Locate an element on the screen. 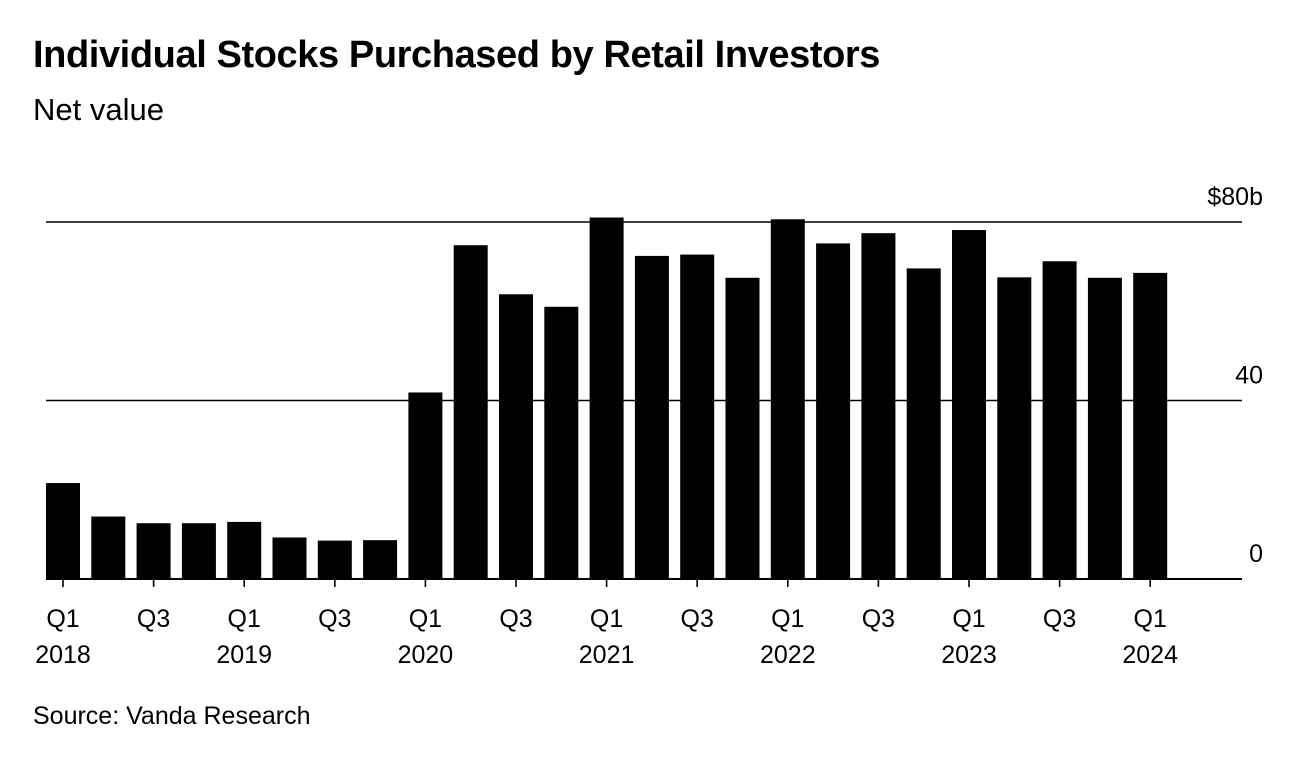  y-tick-label: 40 is located at coordinates (1249, 376).